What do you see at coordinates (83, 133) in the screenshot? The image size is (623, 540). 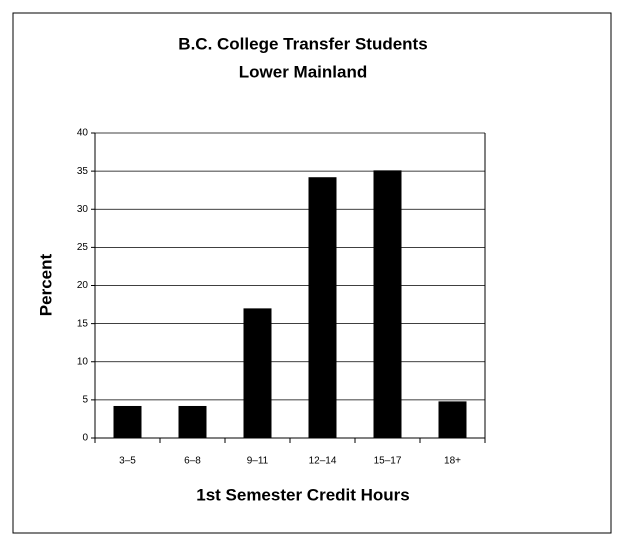 I see `y-tick-label: 40` at bounding box center [83, 133].